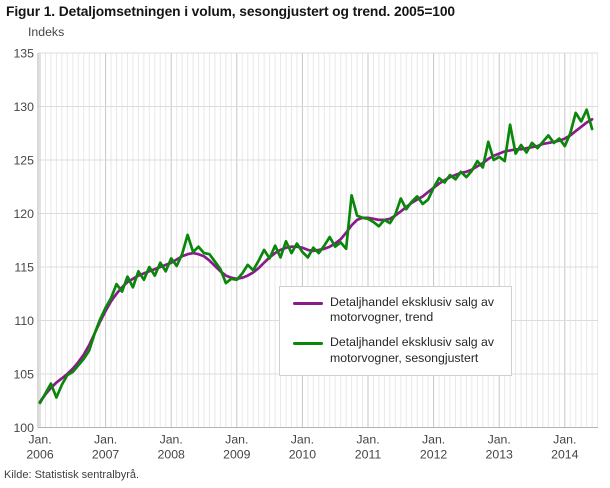 The image size is (610, 488). Describe the element at coordinates (106, 455) in the screenshot. I see `svg-text: 2007` at that location.